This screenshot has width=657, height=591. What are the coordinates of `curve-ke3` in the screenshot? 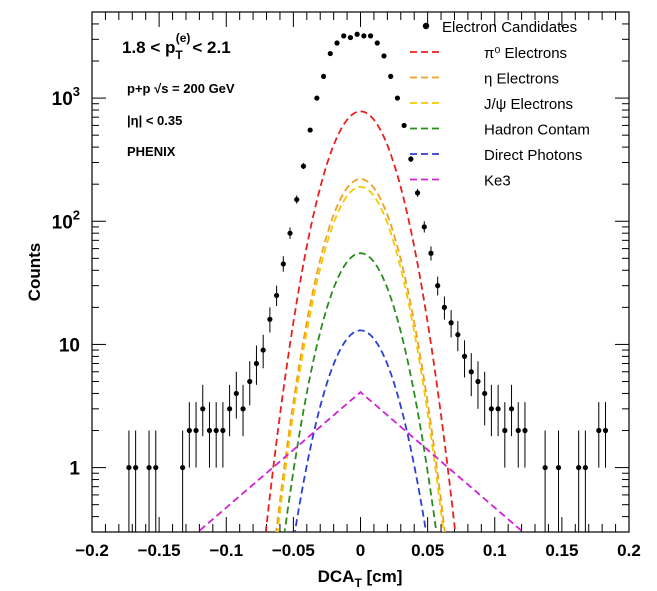 It's located at (360, 461).